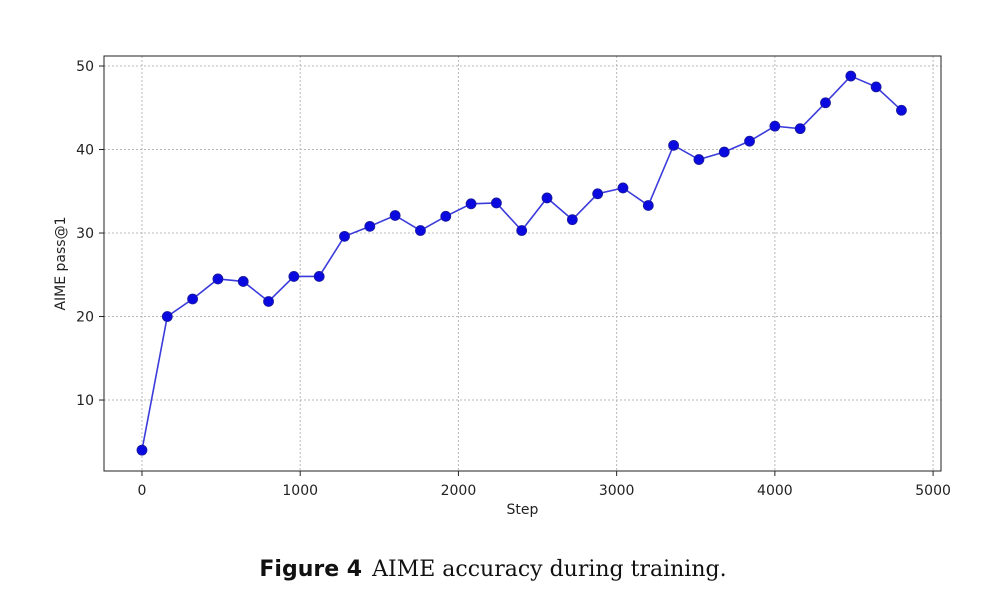  I want to click on y-tick-label: 10, so click(85, 401).